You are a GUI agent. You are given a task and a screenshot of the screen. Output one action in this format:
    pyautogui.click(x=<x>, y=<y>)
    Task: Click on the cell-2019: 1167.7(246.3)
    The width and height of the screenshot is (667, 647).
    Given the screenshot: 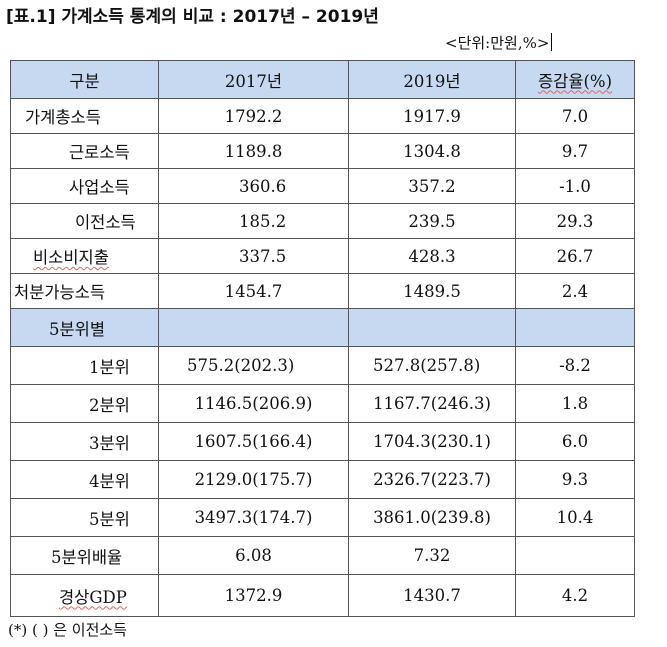 What is the action you would take?
    pyautogui.click(x=432, y=403)
    